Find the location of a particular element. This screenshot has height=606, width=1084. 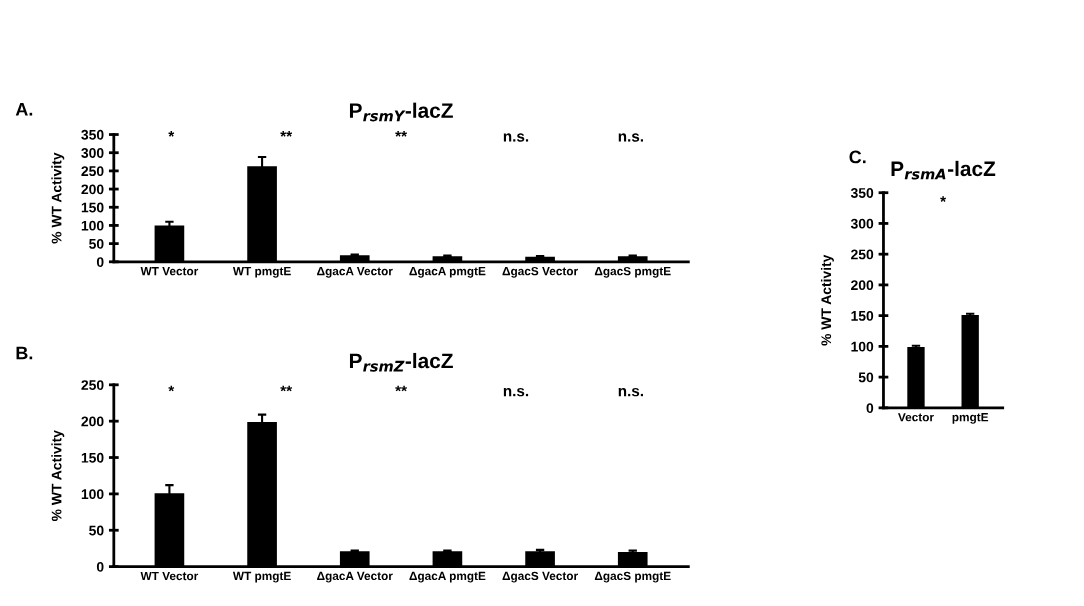

chart-title: P$_{rsmA}$-lacZ is located at coordinates (943, 170).